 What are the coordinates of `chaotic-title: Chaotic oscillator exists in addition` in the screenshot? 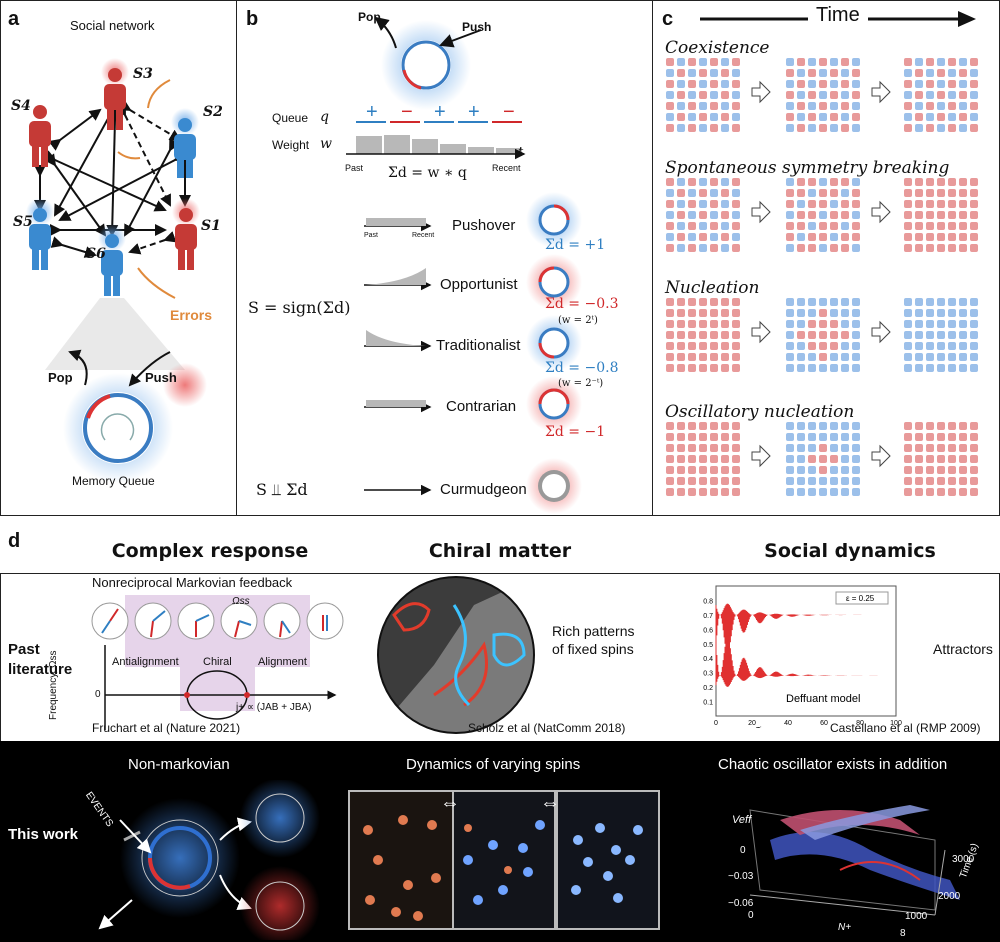 It's located at (832, 764).